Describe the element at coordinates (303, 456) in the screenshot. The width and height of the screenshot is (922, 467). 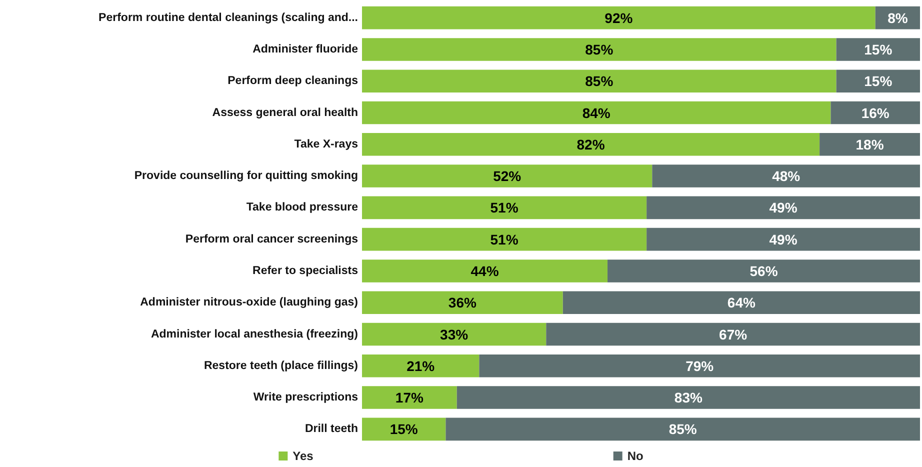
I see `legend-label: Yes` at that location.